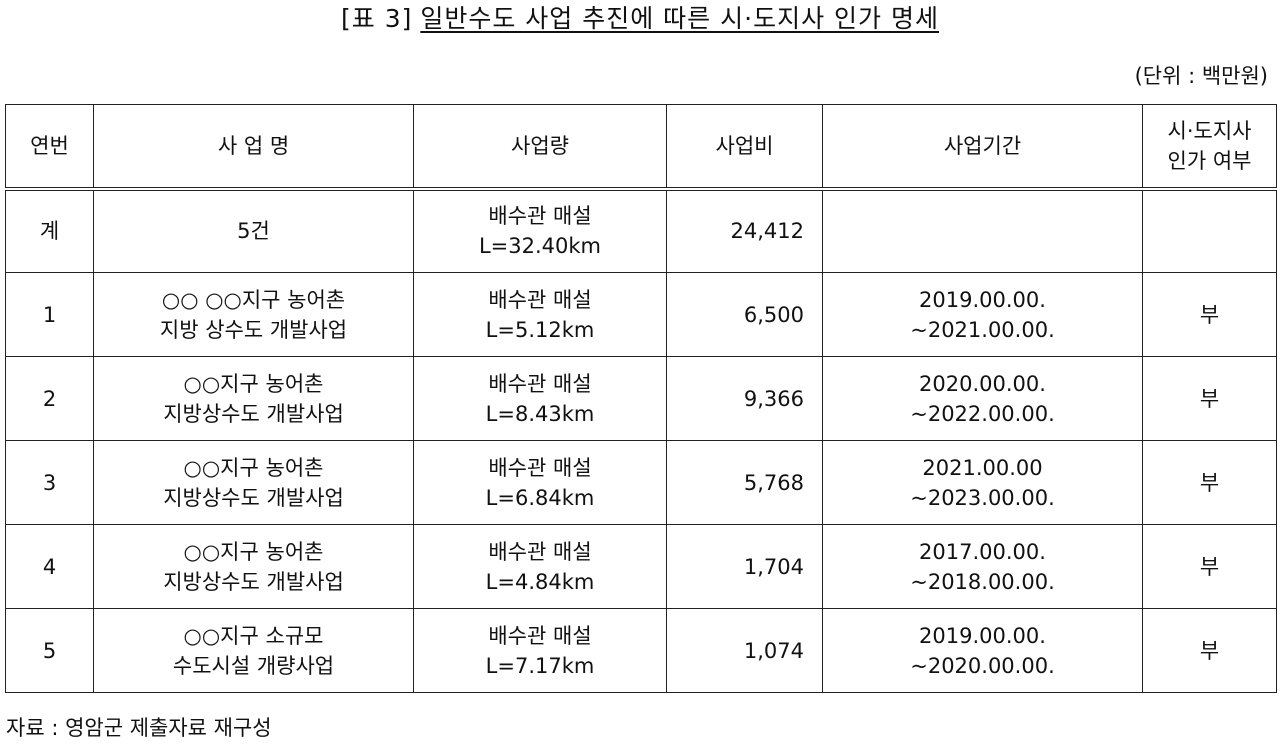  Describe the element at coordinates (253, 147) in the screenshot. I see `header-name: 사 업 명` at that location.